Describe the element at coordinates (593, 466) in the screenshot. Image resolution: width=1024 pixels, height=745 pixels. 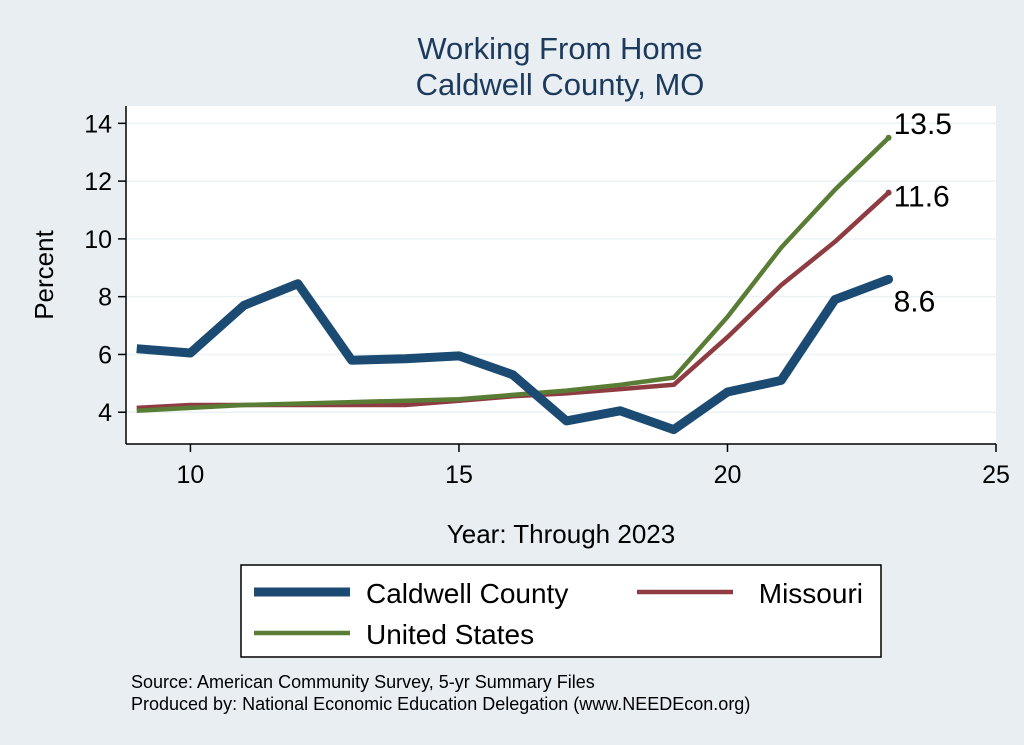
I see `x-axis-ticks: 10 15 20 25` at that location.